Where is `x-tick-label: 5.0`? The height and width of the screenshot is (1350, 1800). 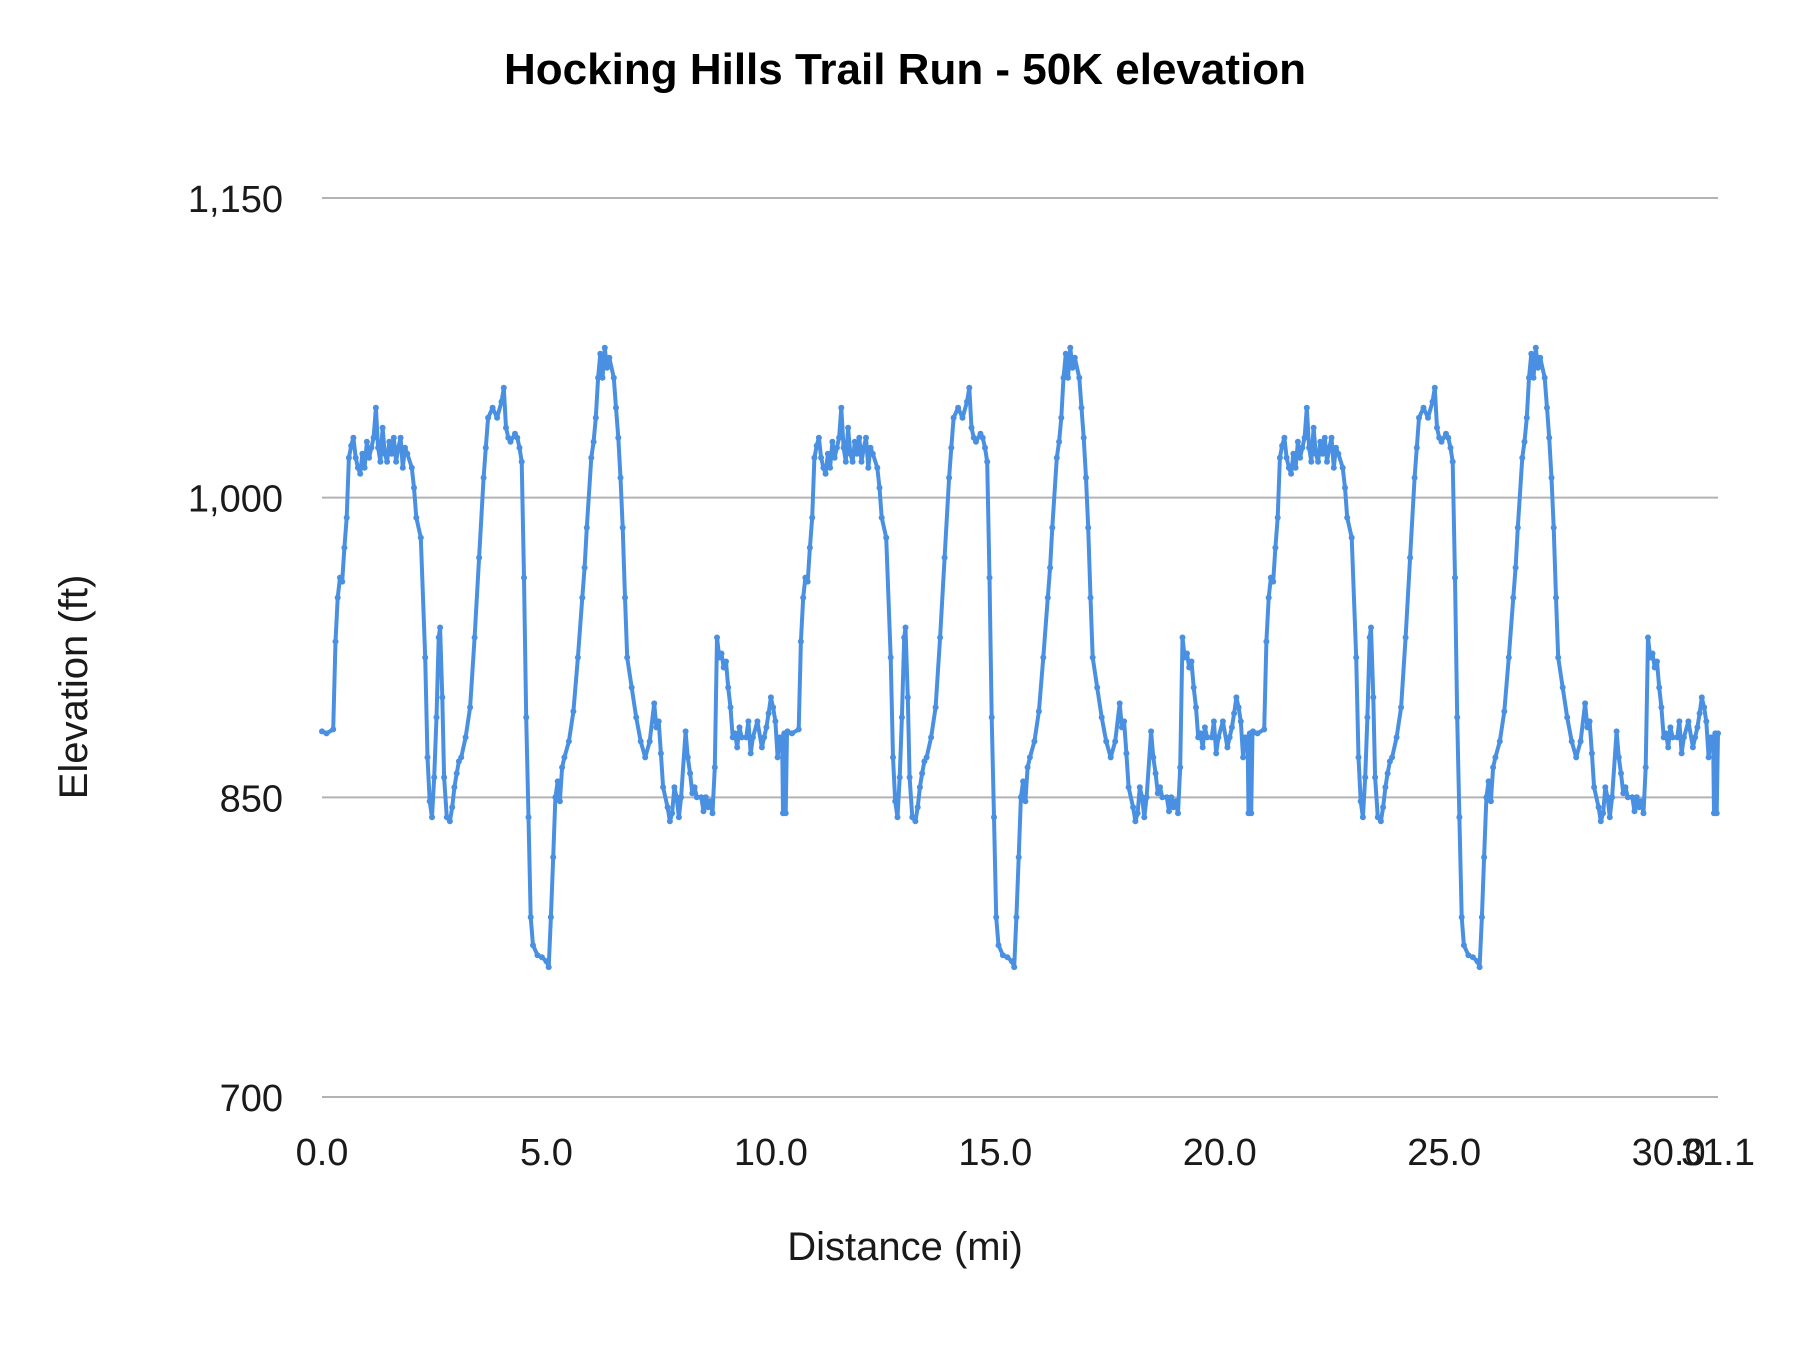
x-tick-label: 5.0 is located at coordinates (546, 1153).